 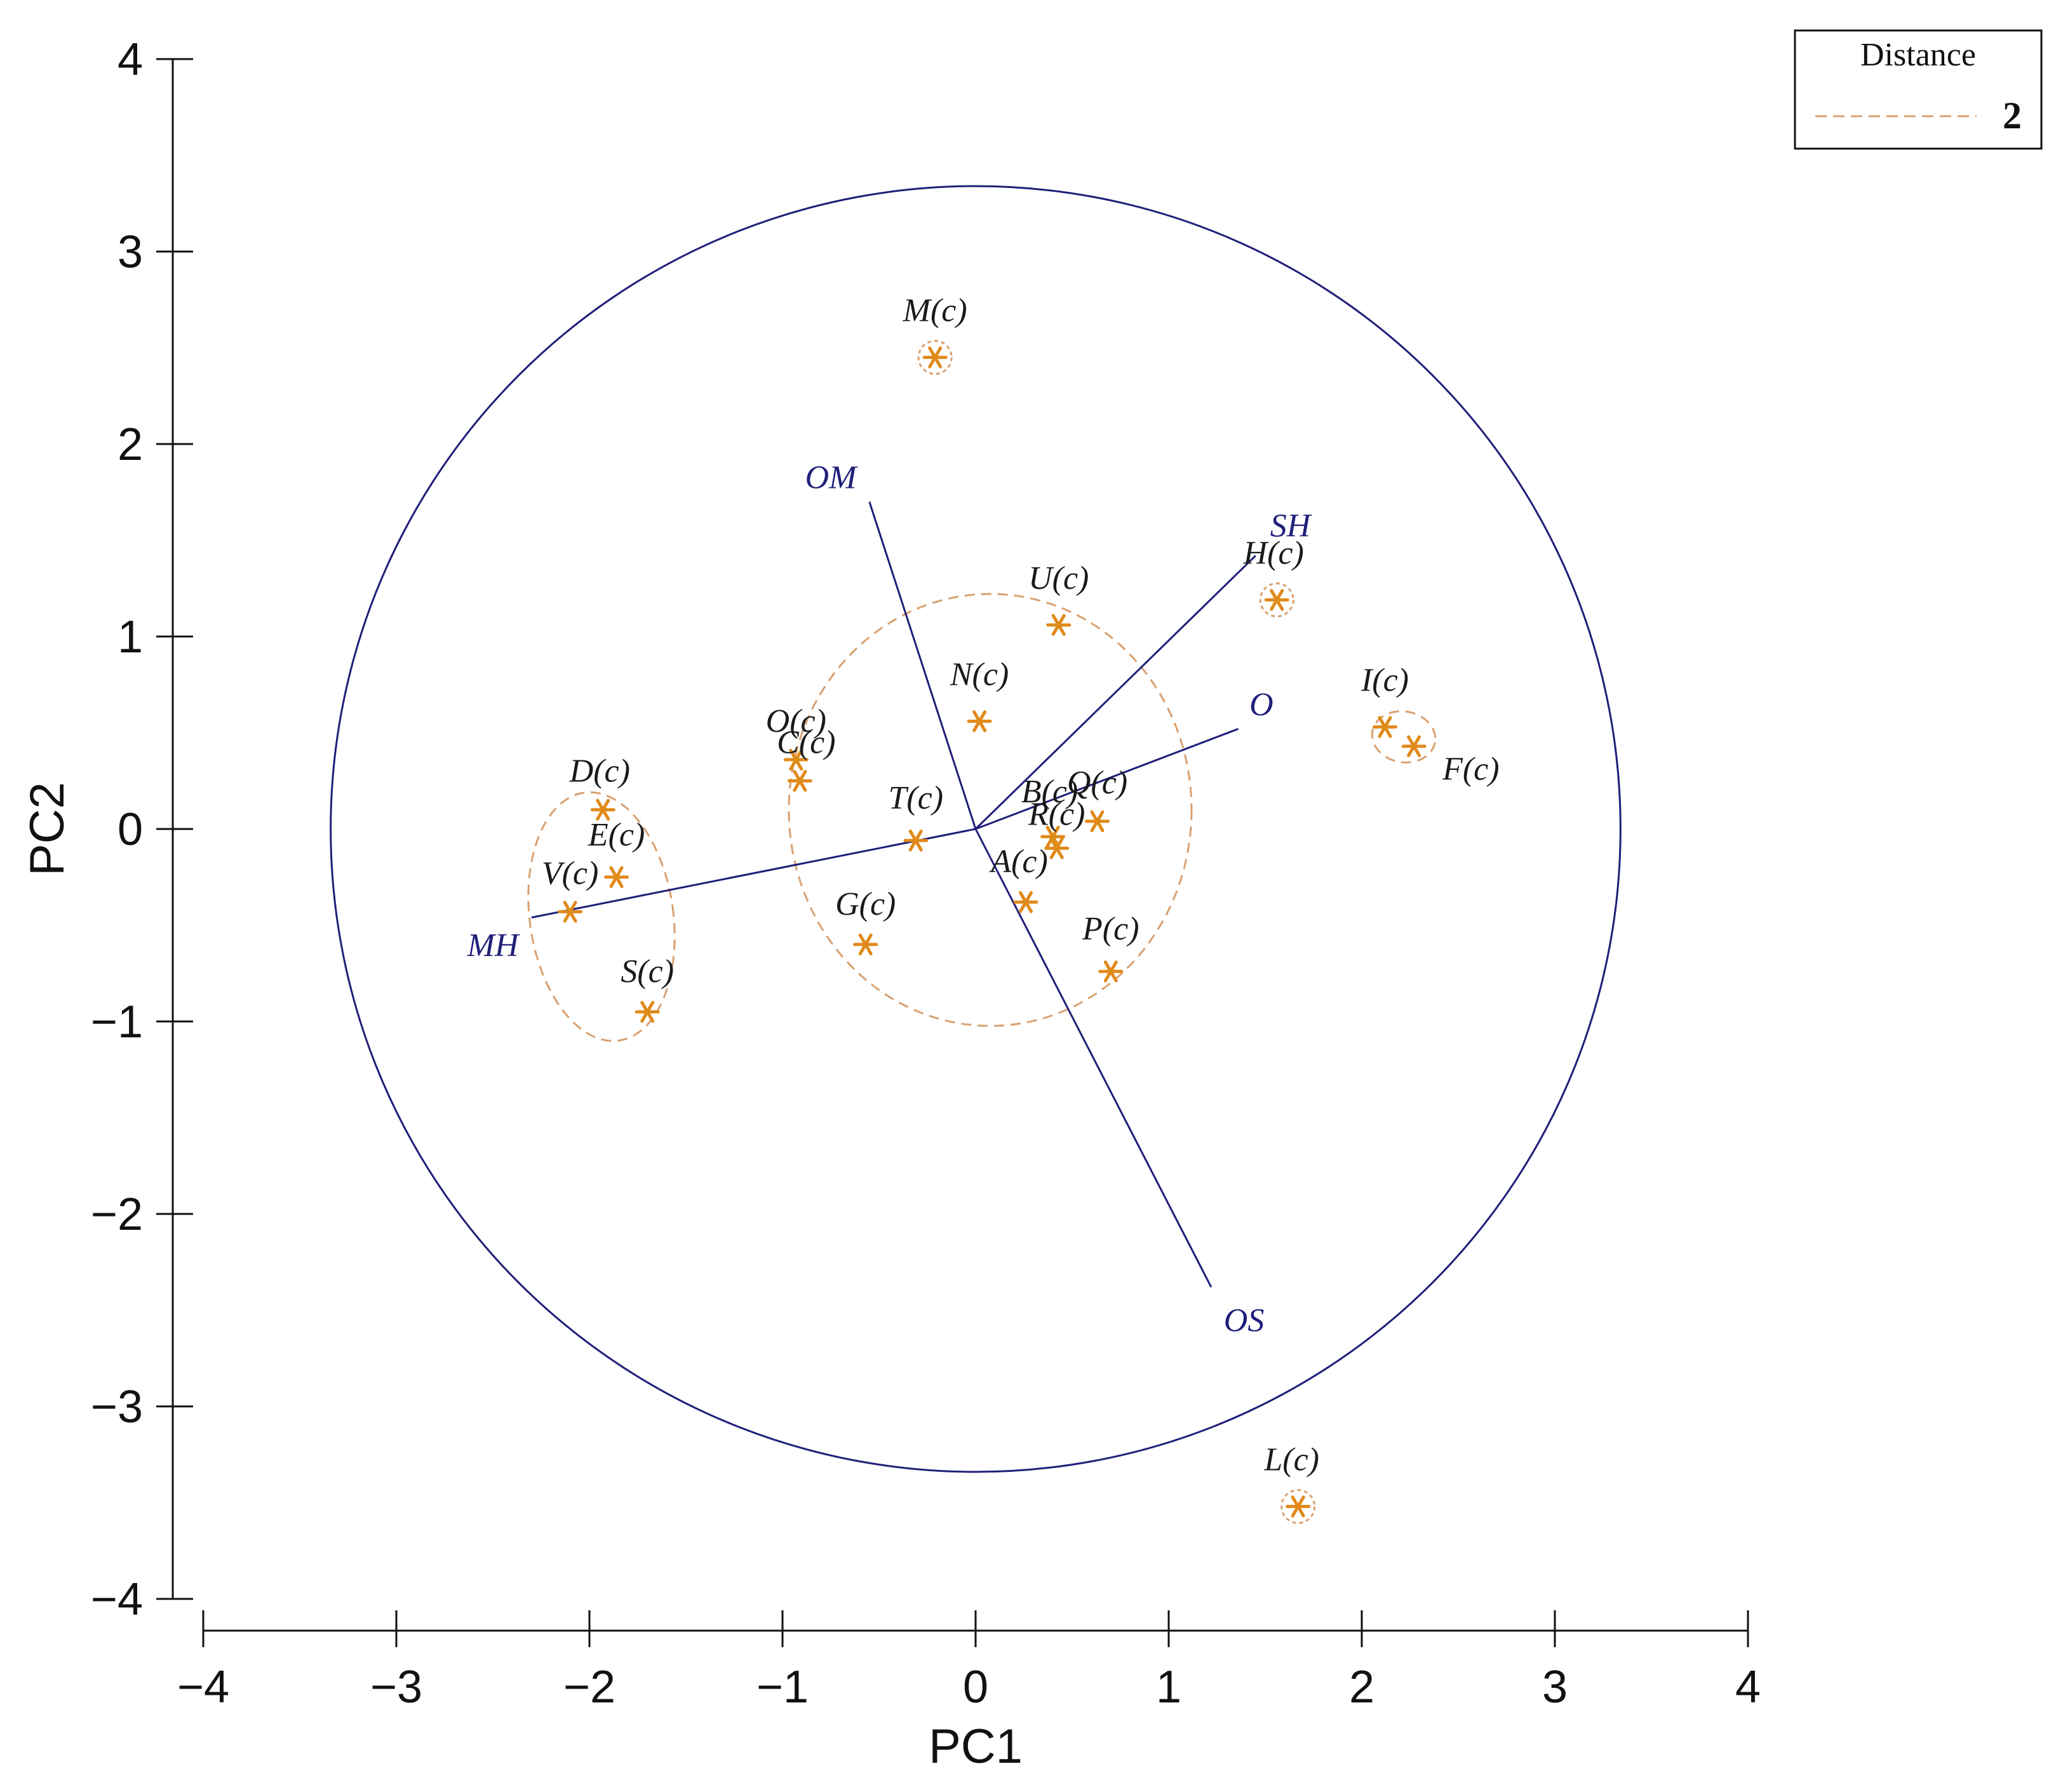 I want to click on point-label-l-c: L(c), so click(x=1291, y=1460).